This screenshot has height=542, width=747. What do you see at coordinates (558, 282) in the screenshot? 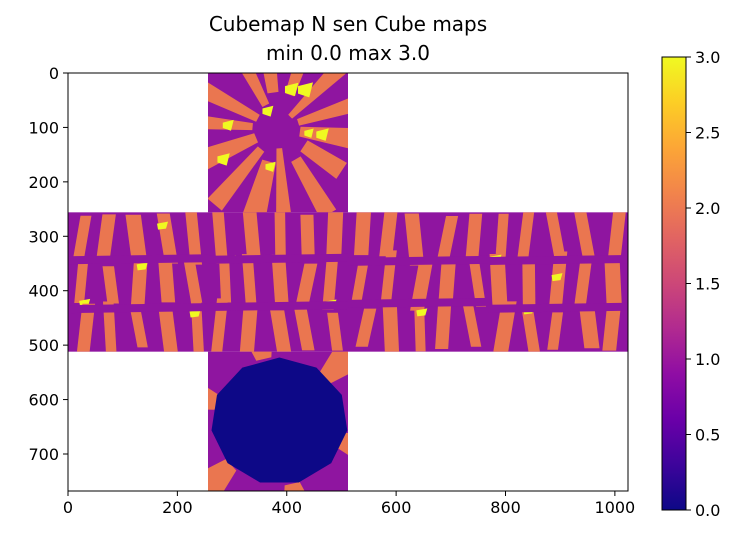
I see `face-back` at bounding box center [558, 282].